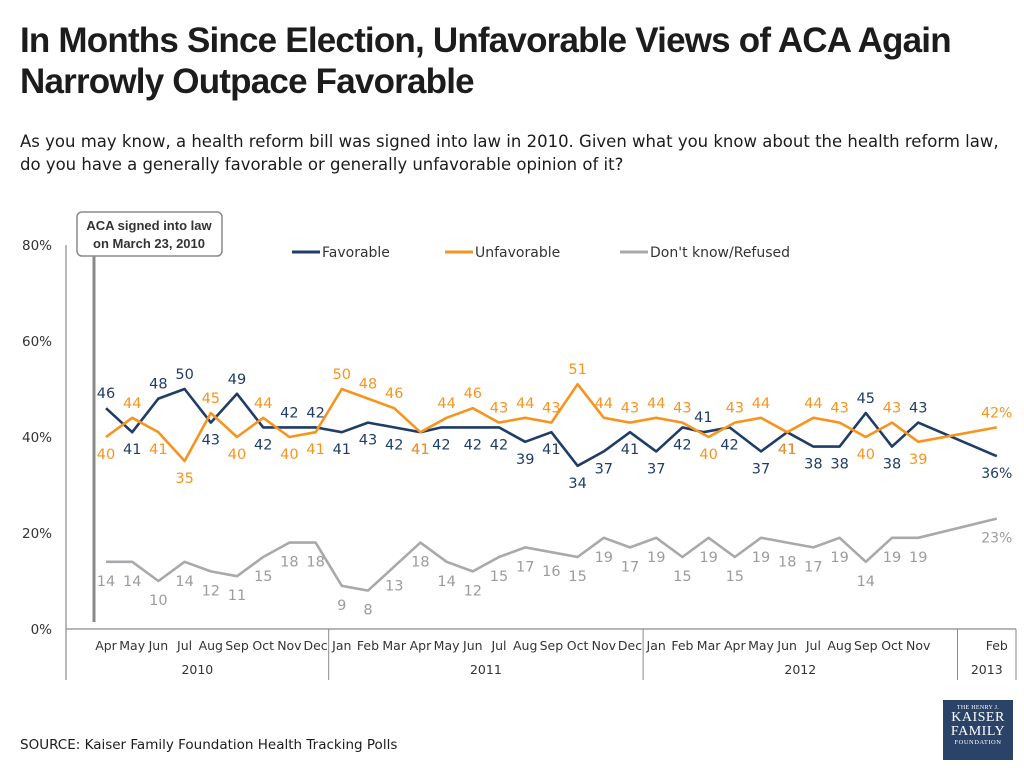  I want to click on year-label: 2013, so click(987, 669).